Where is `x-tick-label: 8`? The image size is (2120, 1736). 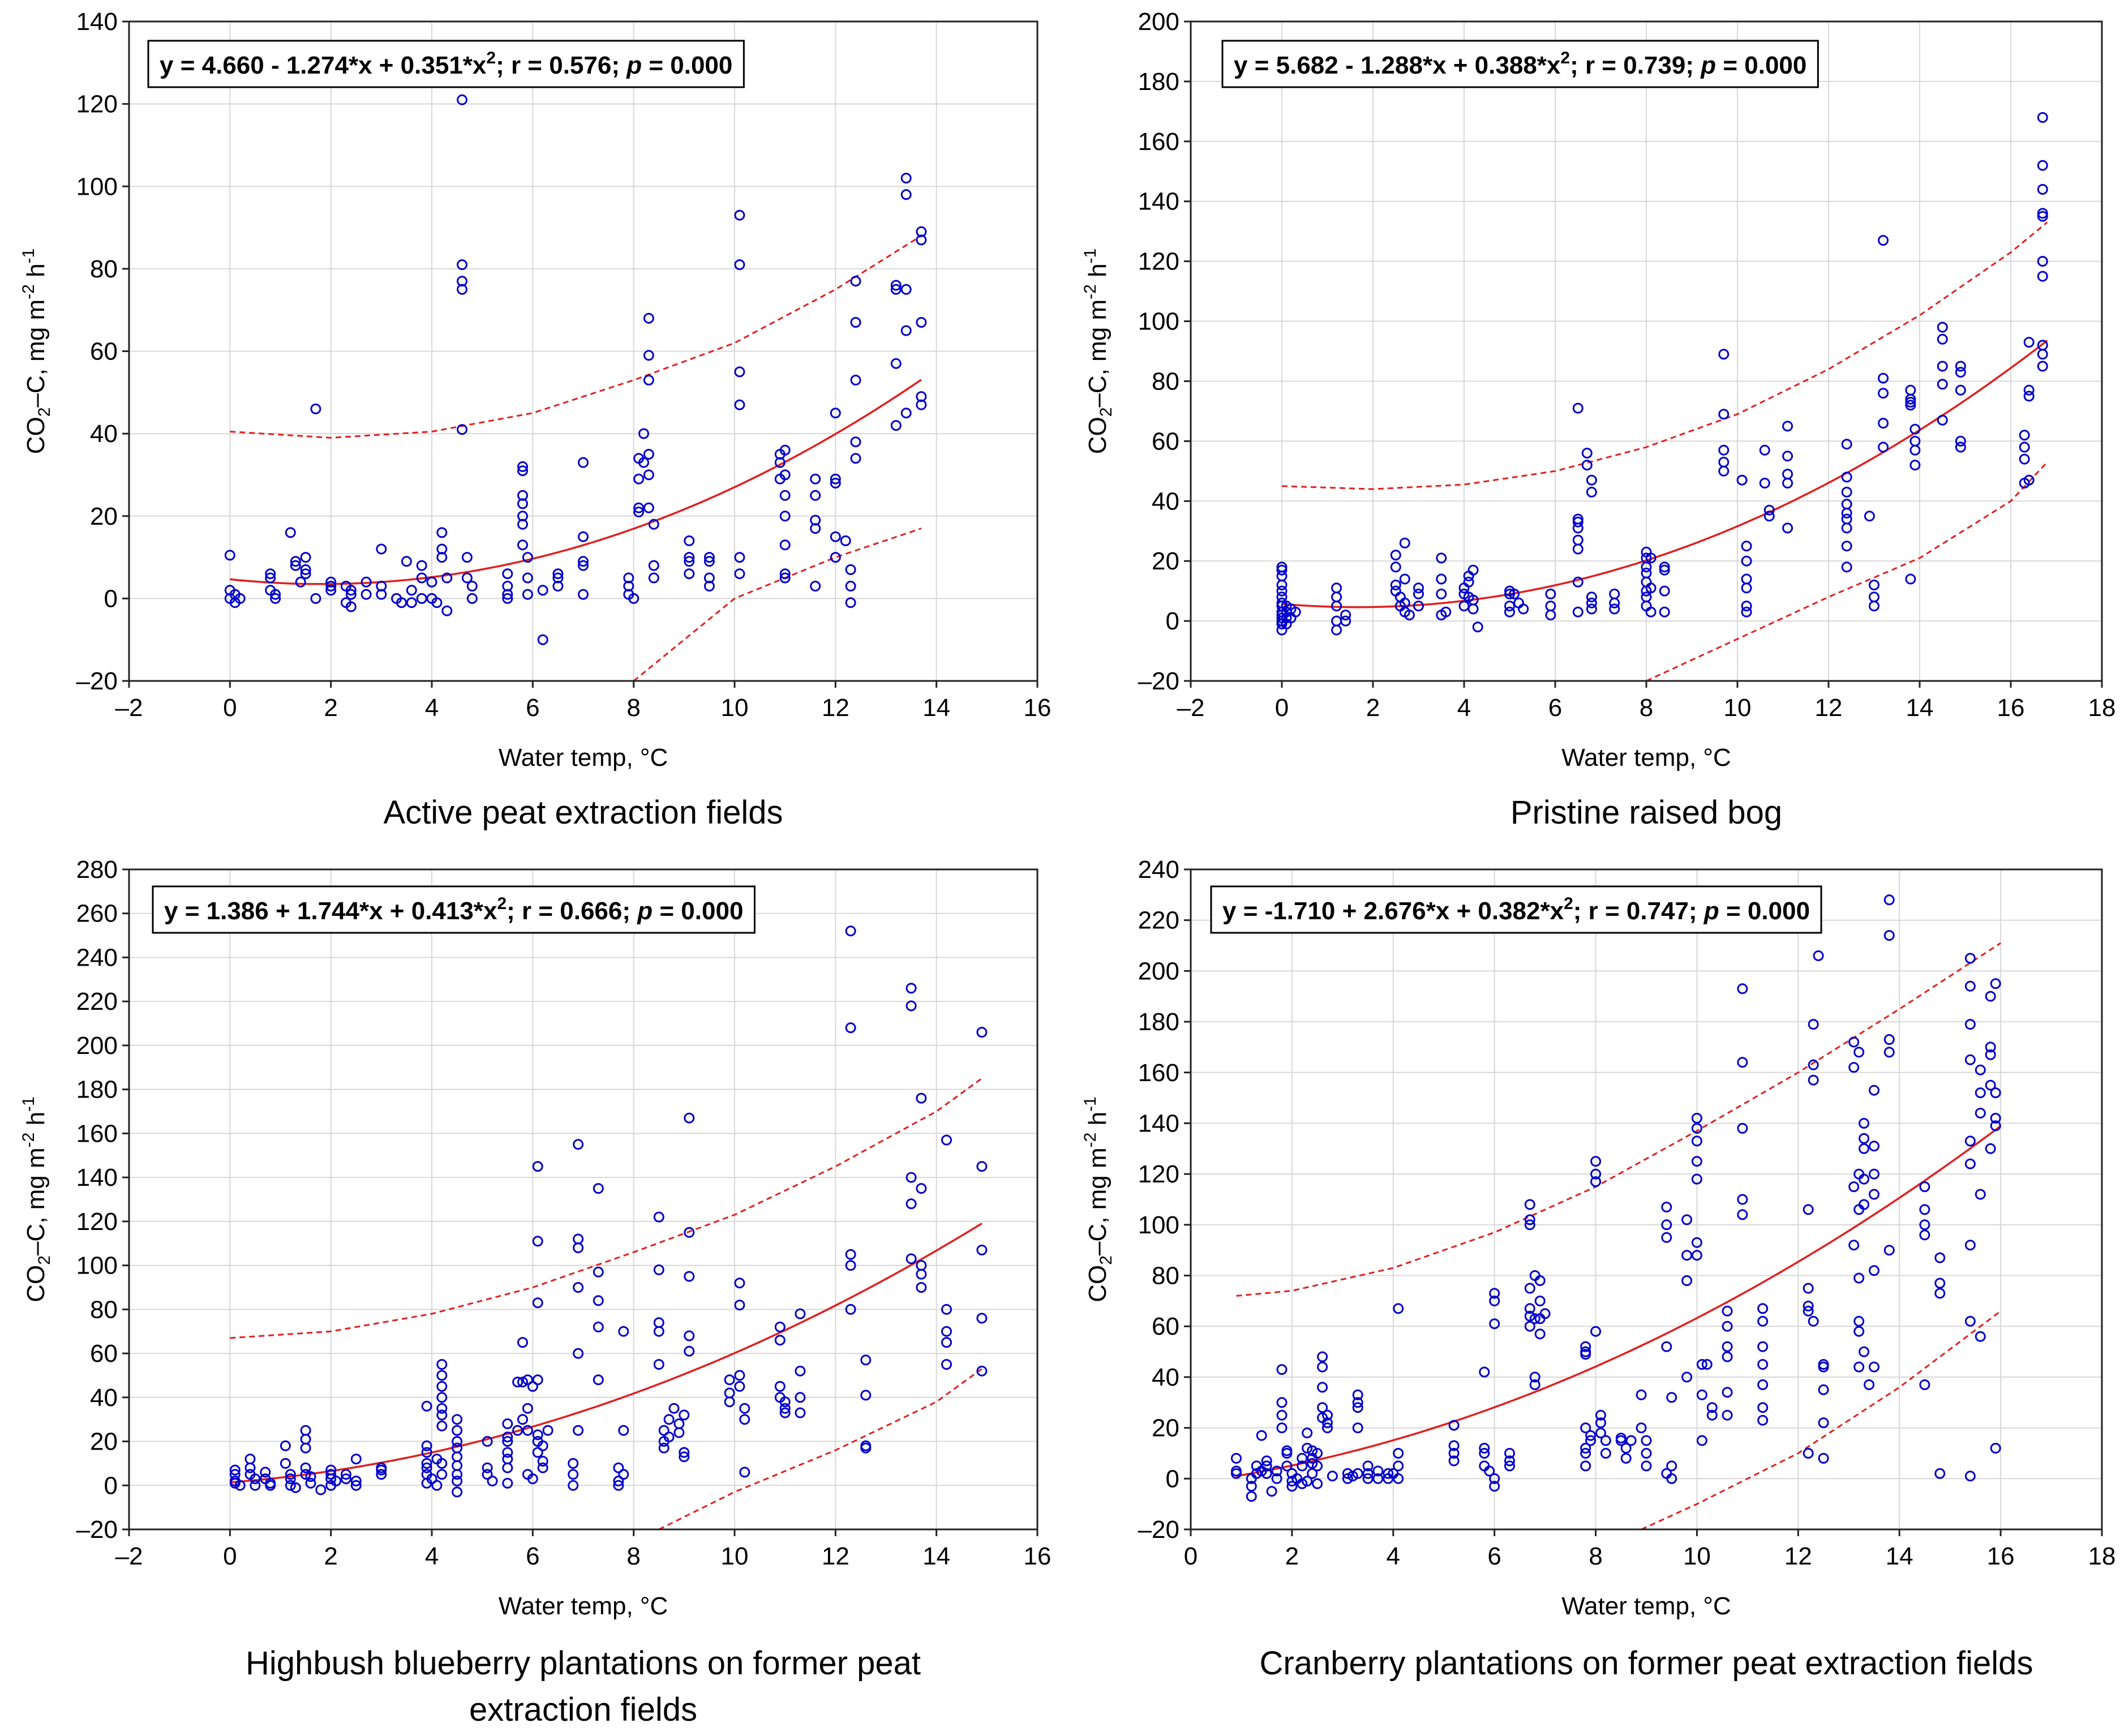 x-tick-label: 8 is located at coordinates (633, 708).